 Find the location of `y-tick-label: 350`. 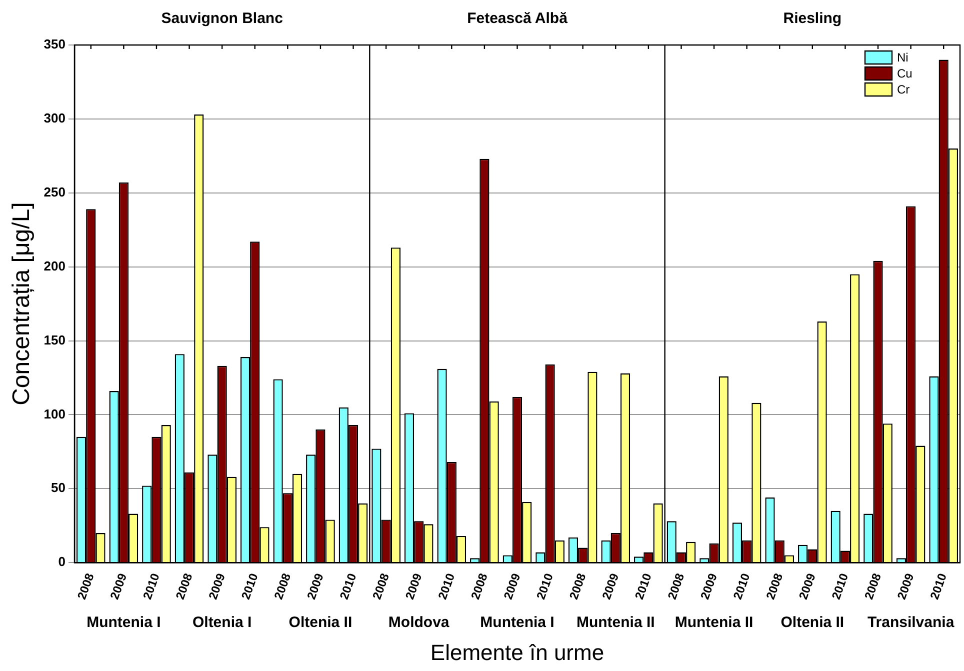

y-tick-label: 350 is located at coordinates (55, 44).